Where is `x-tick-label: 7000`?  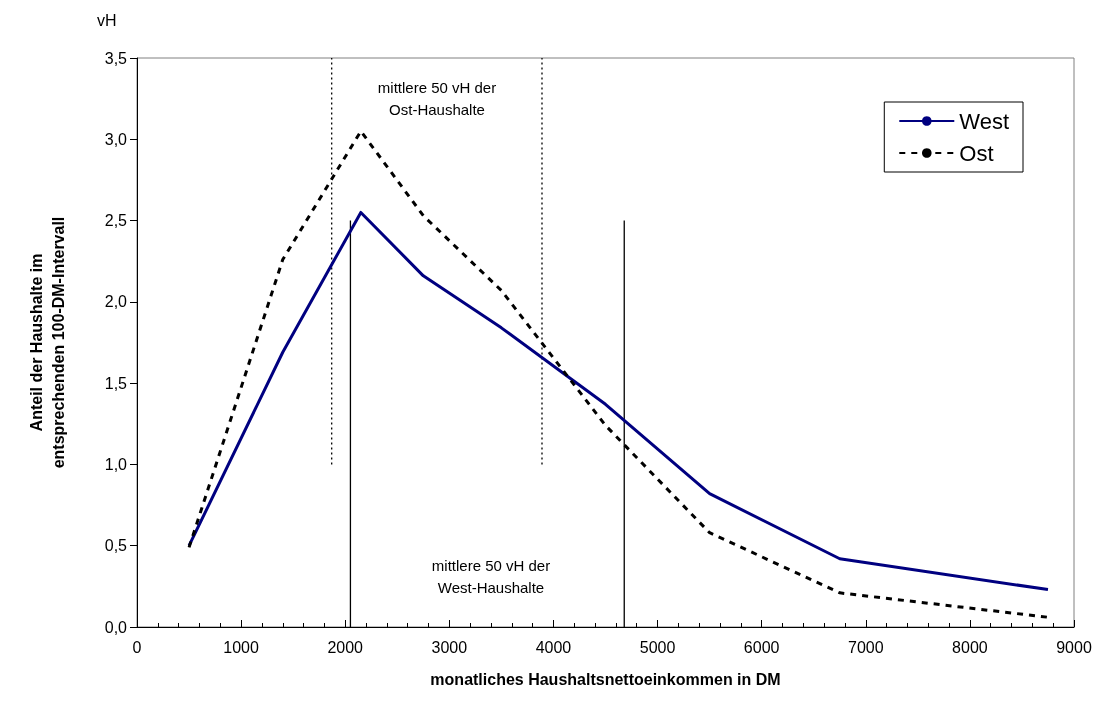 x-tick-label: 7000 is located at coordinates (865, 647).